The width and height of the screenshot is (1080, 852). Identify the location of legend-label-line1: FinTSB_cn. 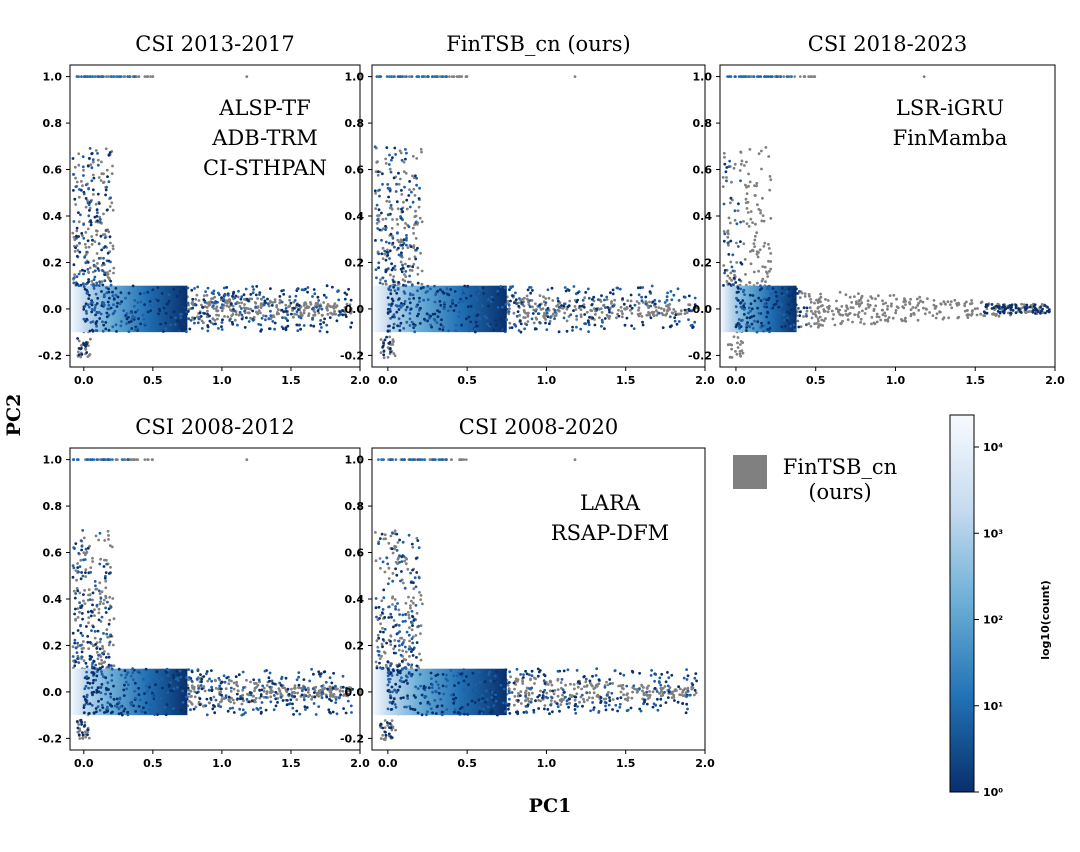
(840, 467).